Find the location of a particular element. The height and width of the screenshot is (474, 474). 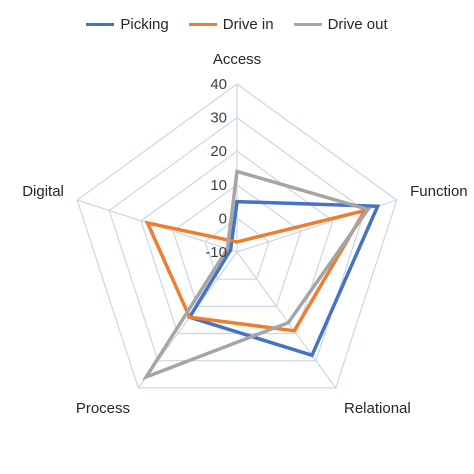

axis-label-relational: Relational is located at coordinates (377, 408).